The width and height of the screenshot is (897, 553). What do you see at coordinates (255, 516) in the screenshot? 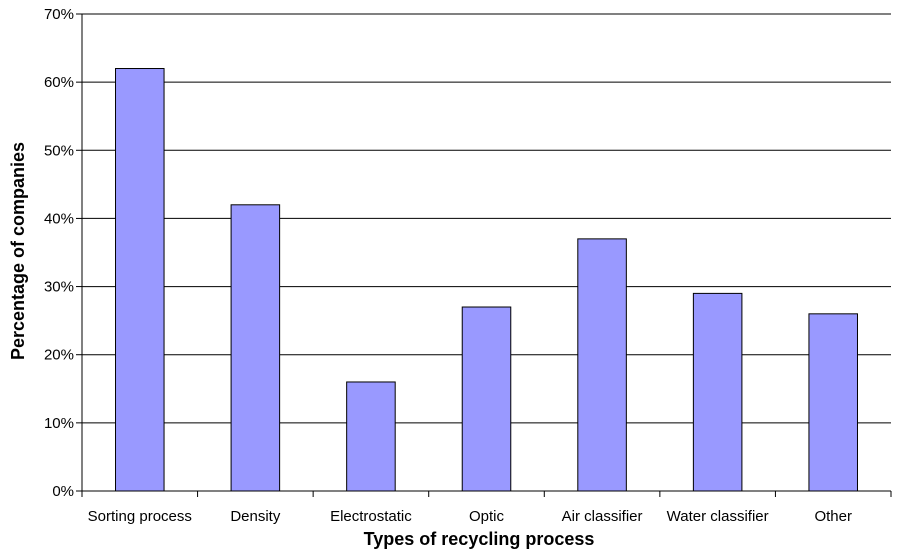
I see `x-tick-label: Density` at bounding box center [255, 516].